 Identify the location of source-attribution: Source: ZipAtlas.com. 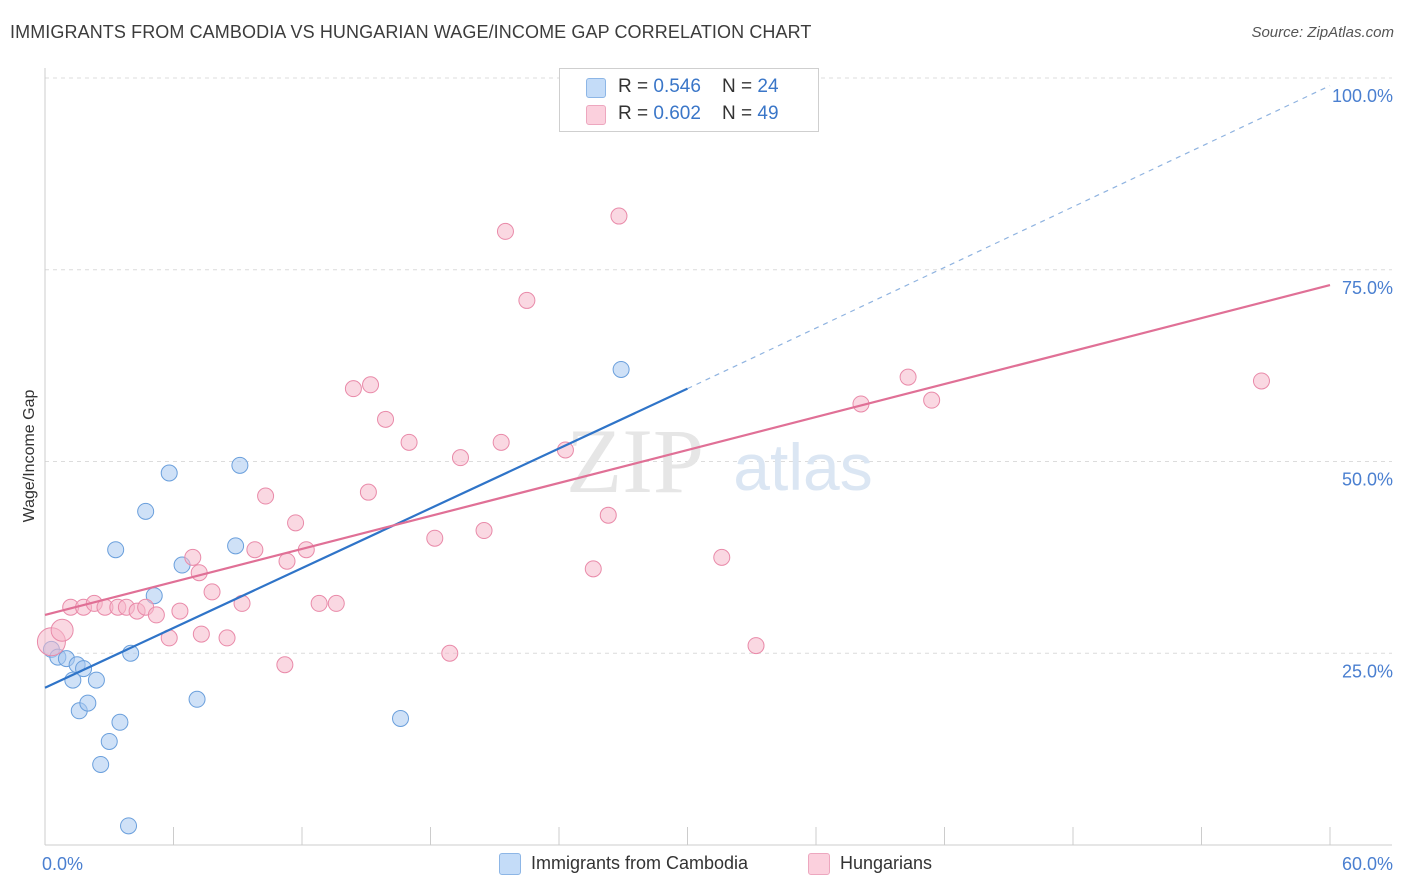
(1322, 32).